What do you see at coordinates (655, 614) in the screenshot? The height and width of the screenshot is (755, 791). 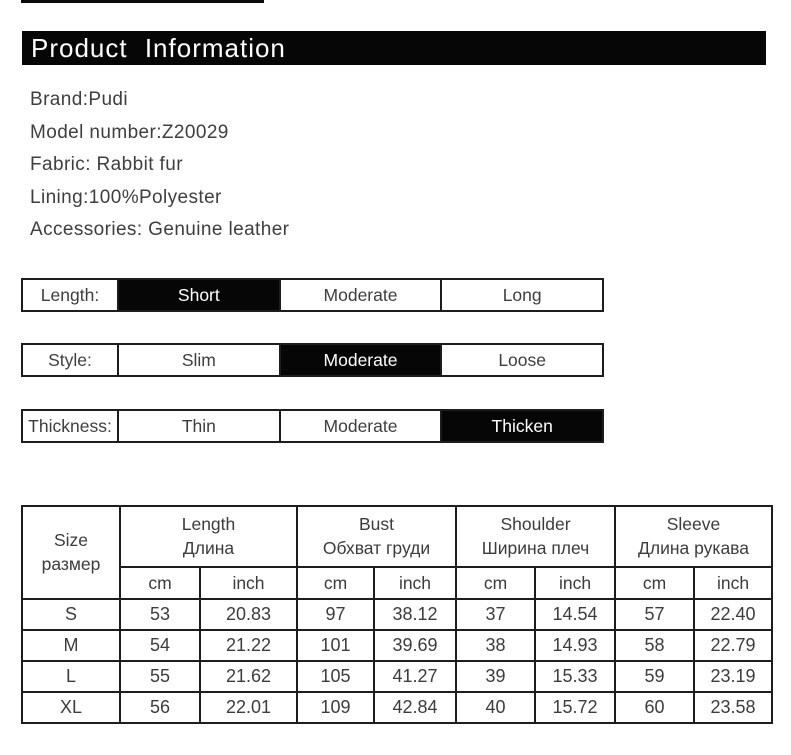 I see `measurement-cell: 57` at bounding box center [655, 614].